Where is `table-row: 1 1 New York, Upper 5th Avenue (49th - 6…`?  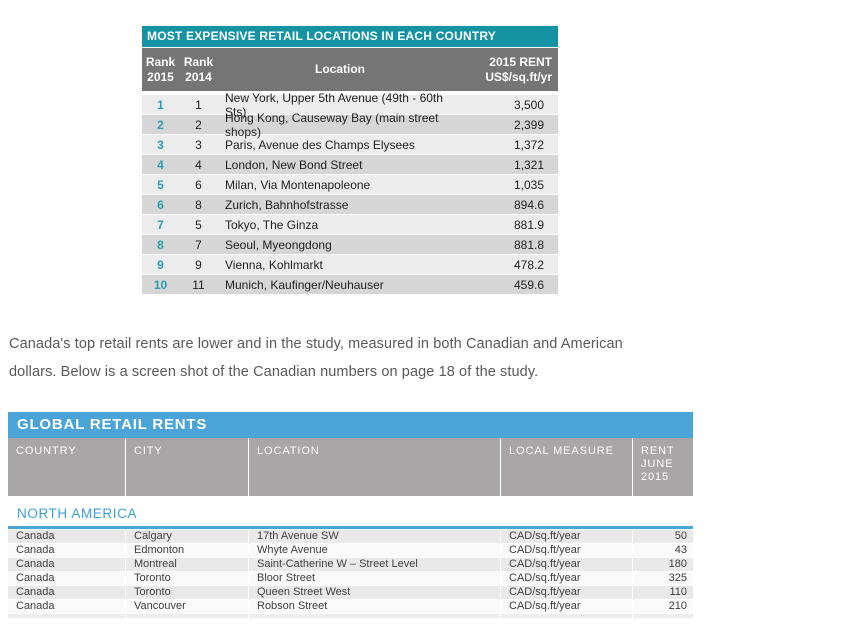
table-row: 1 1 New York, Upper 5th Avenue (49th - 6… is located at coordinates (350, 105).